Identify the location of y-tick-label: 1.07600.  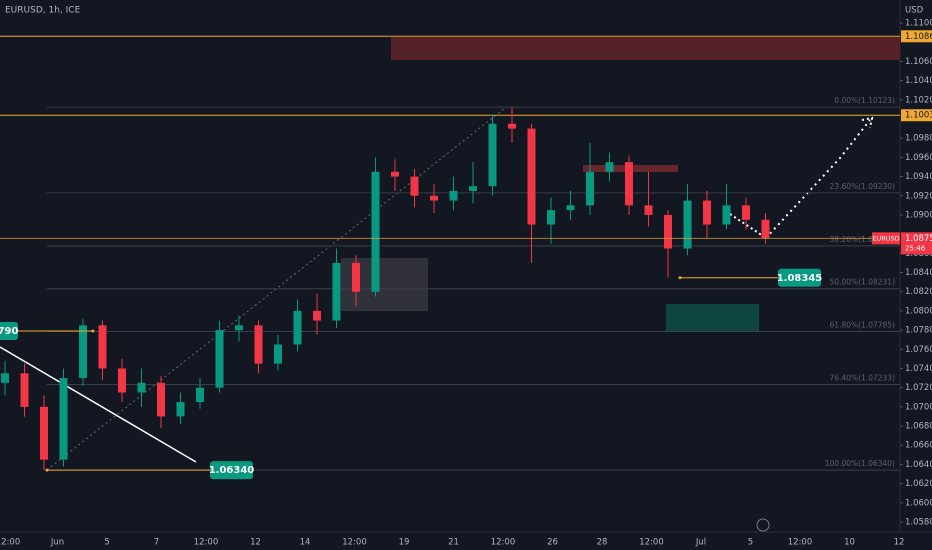
(918, 350).